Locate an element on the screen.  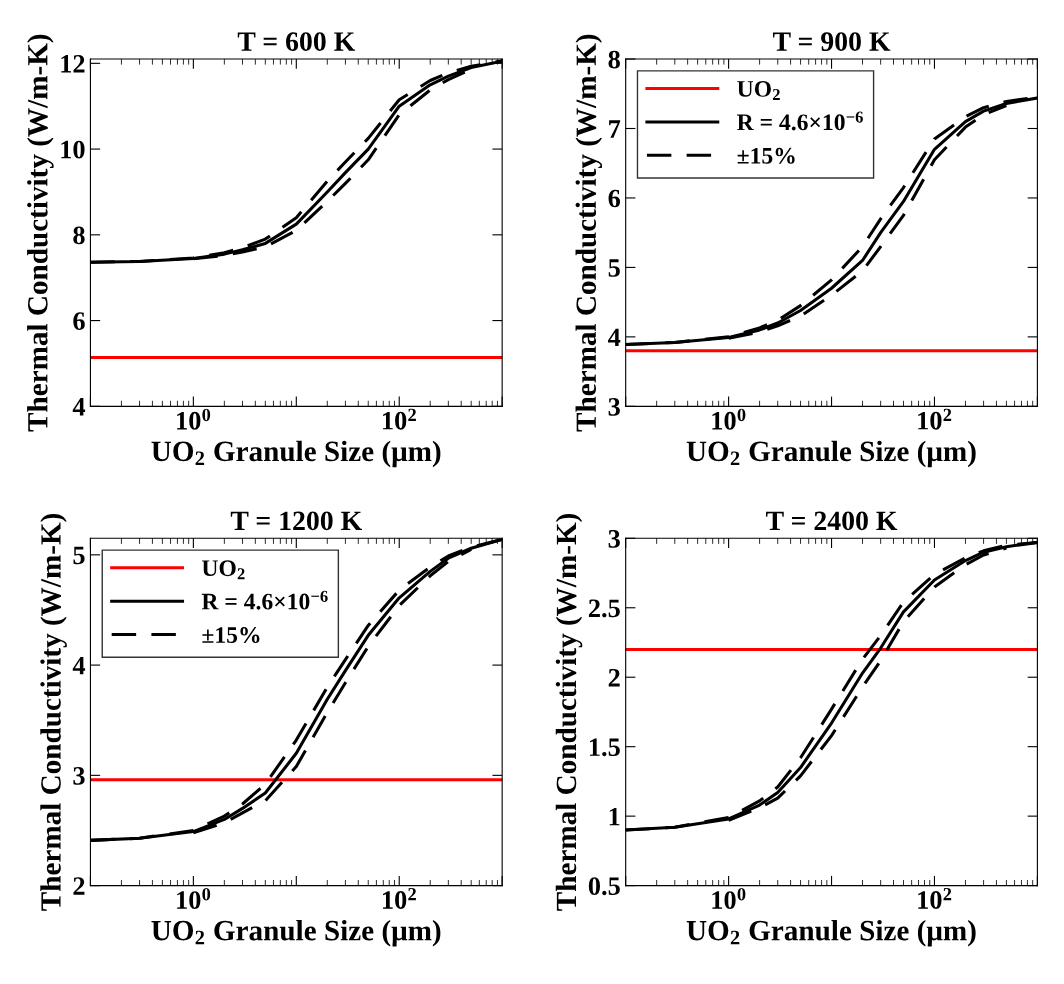
y-tick-label: 2.5 is located at coordinates (604, 608).